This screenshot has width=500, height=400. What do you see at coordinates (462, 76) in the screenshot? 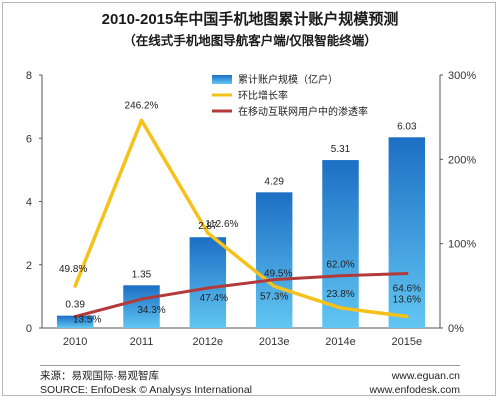
I see `right-tick-label: 300%` at bounding box center [462, 76].